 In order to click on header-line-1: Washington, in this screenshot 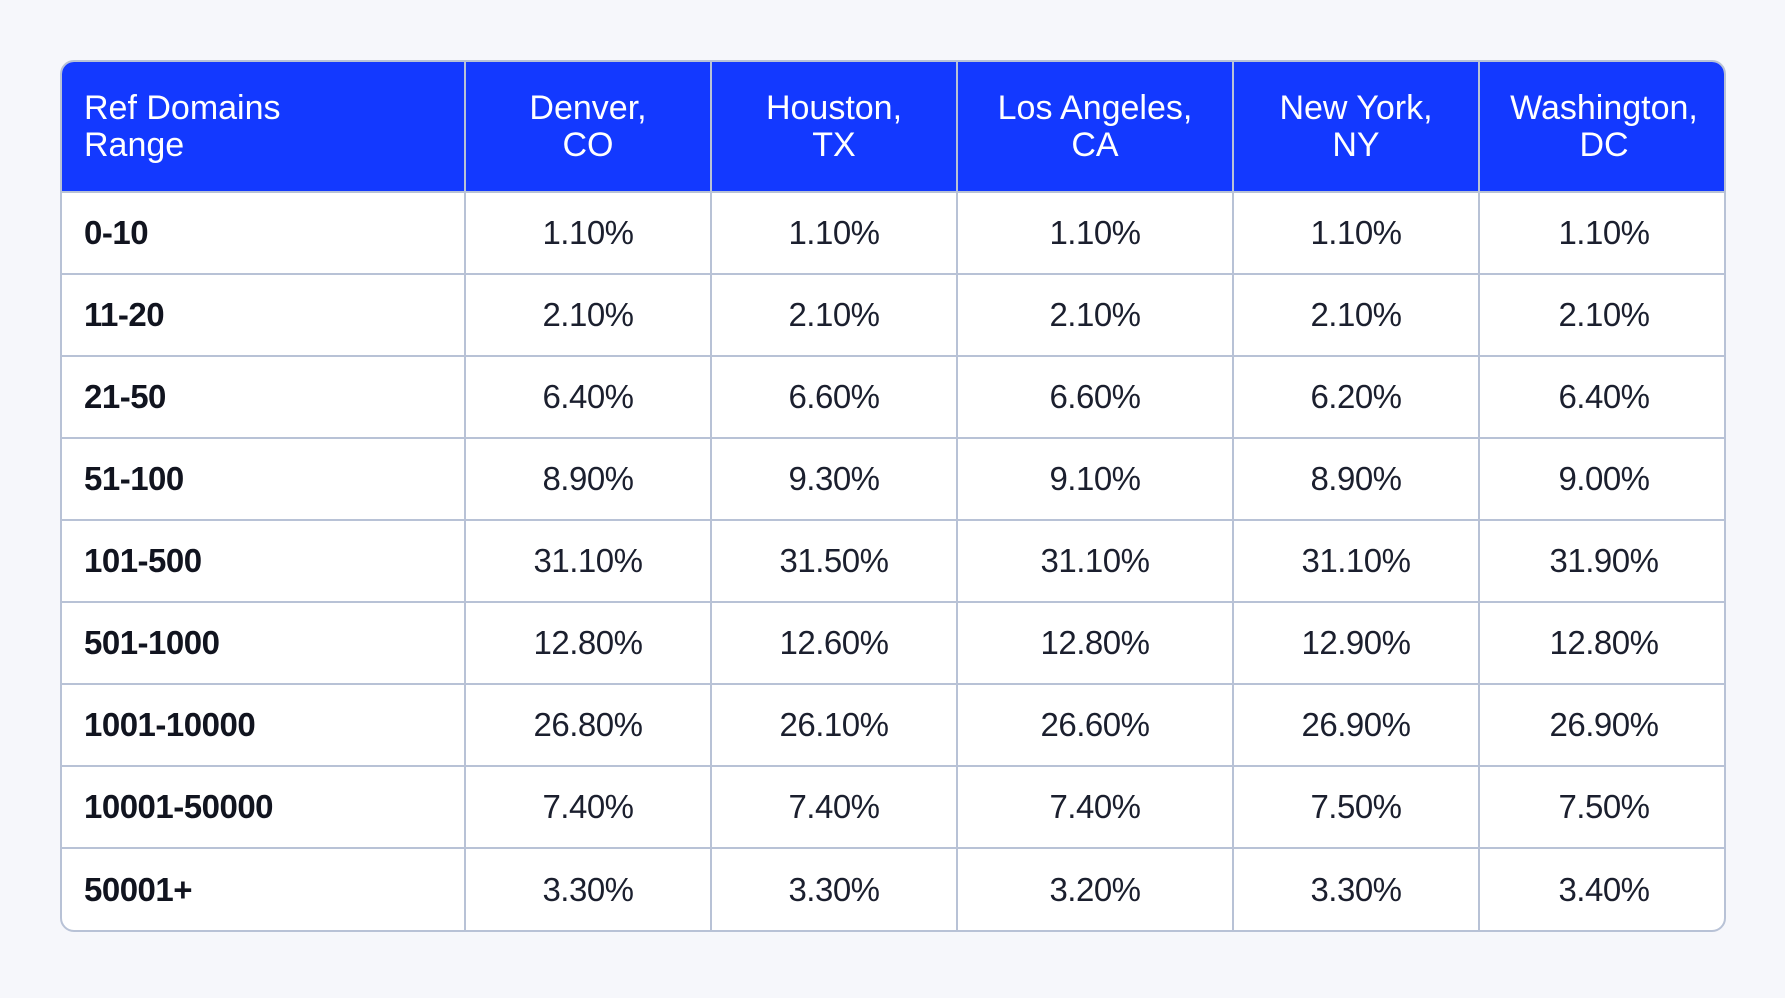, I will do `click(1604, 107)`.